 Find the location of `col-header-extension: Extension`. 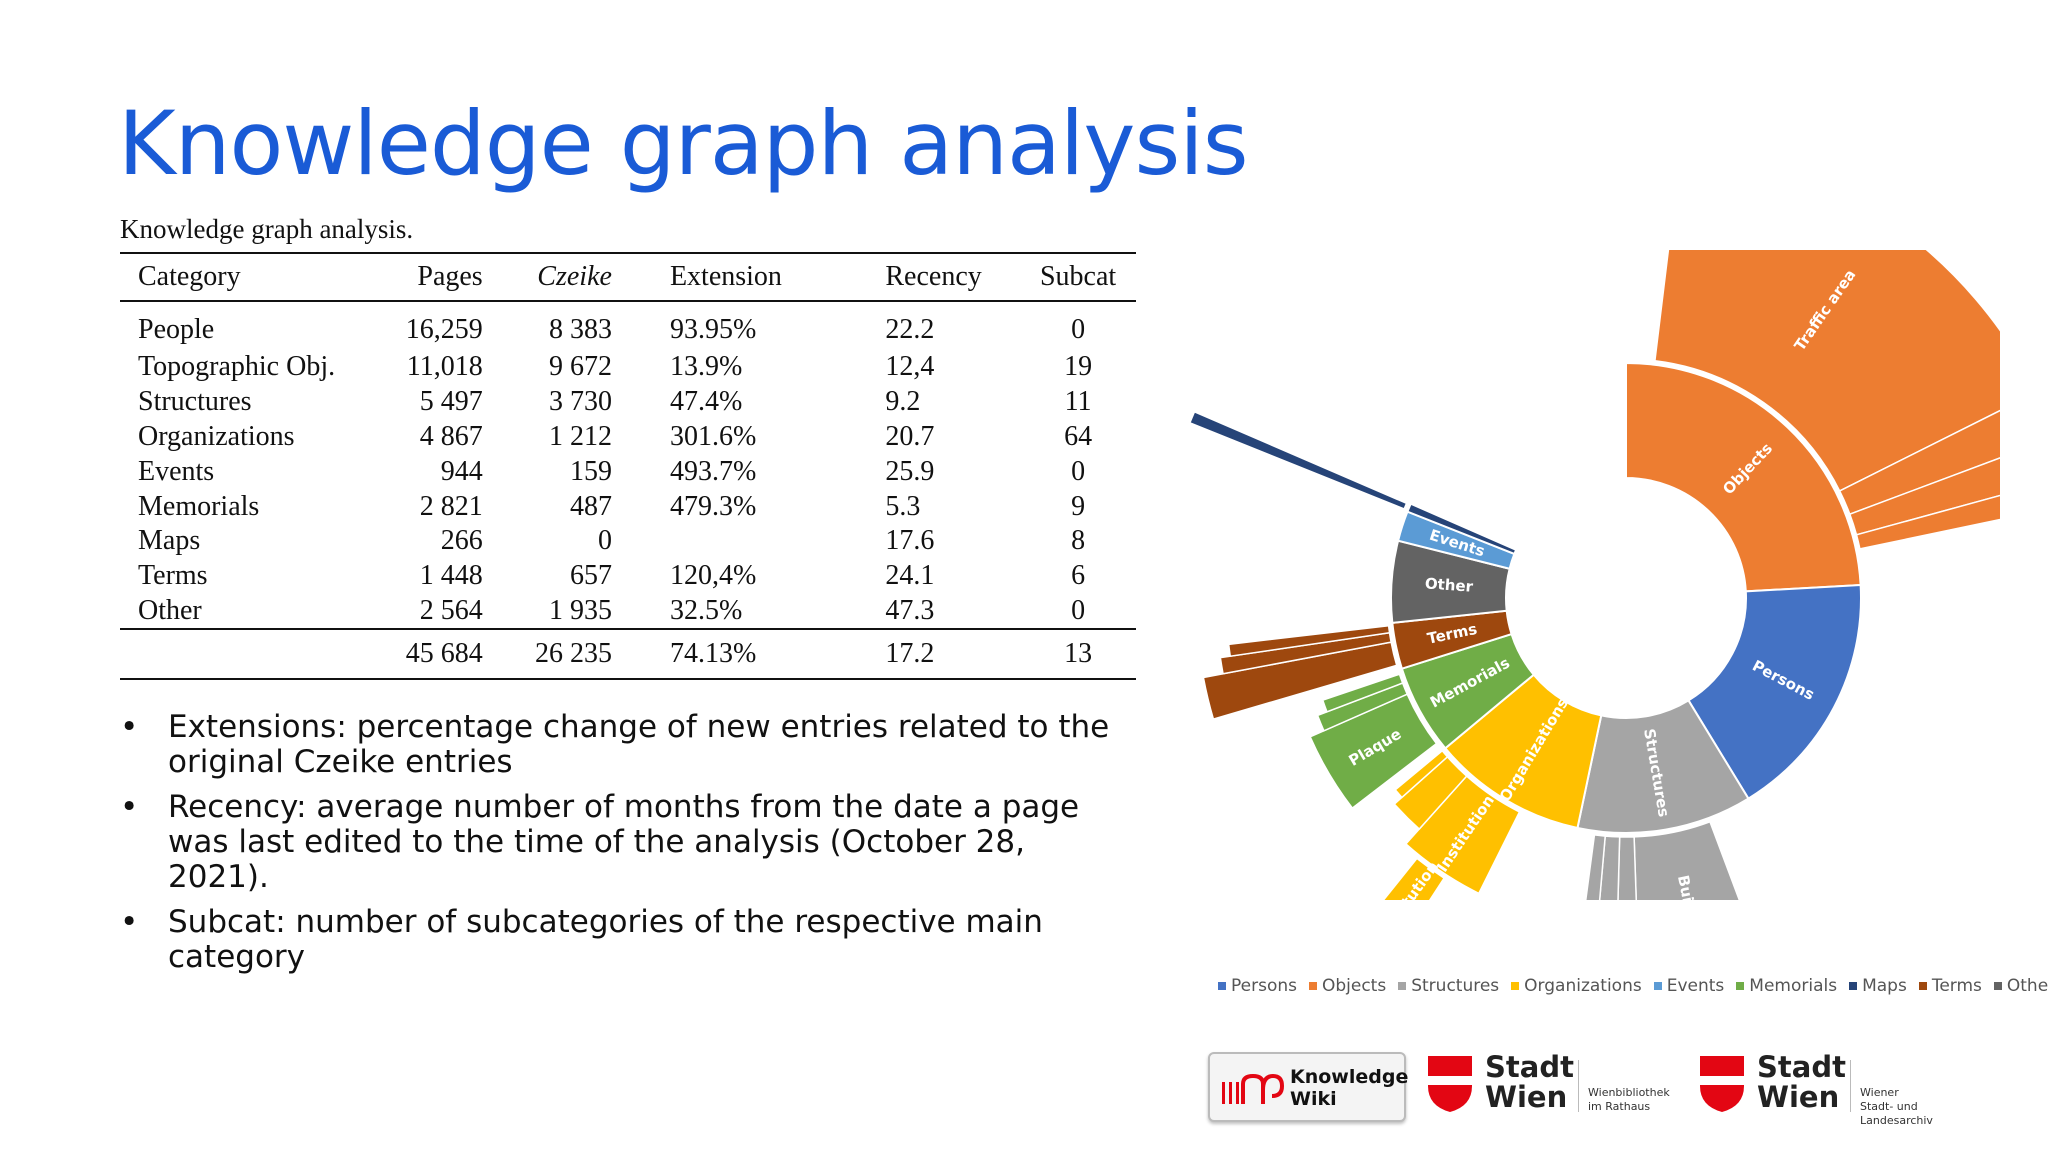

col-header-extension: Extension is located at coordinates (725, 277).